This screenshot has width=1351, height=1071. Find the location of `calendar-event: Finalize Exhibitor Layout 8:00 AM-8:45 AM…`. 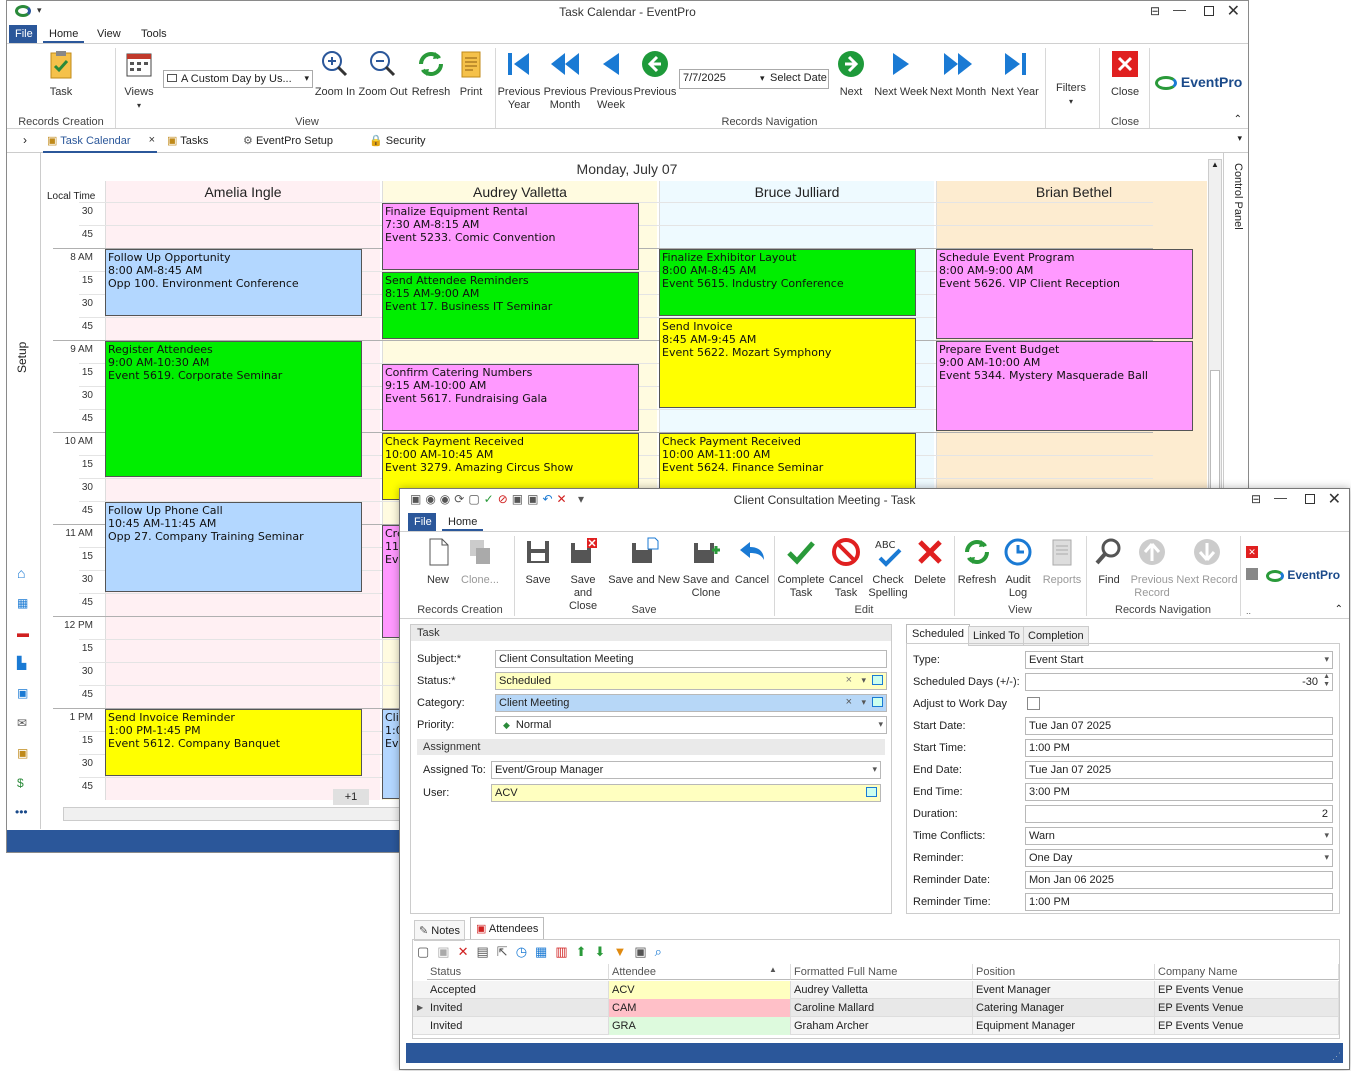

calendar-event: Finalize Exhibitor Layout 8:00 AM-8:45 AM… is located at coordinates (787, 282).